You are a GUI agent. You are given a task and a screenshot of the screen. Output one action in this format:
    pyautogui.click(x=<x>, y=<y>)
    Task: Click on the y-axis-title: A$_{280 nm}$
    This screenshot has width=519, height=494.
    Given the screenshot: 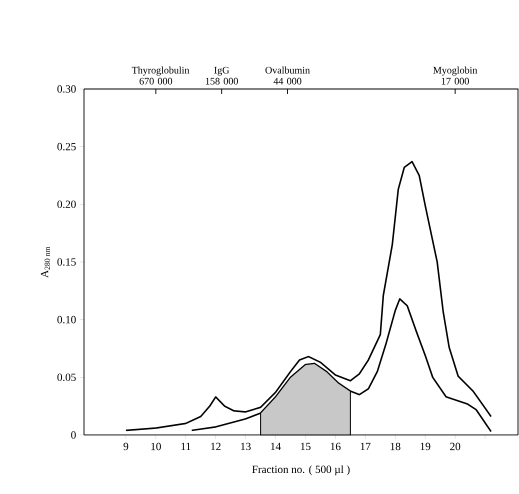 What is the action you would take?
    pyautogui.click(x=45, y=262)
    